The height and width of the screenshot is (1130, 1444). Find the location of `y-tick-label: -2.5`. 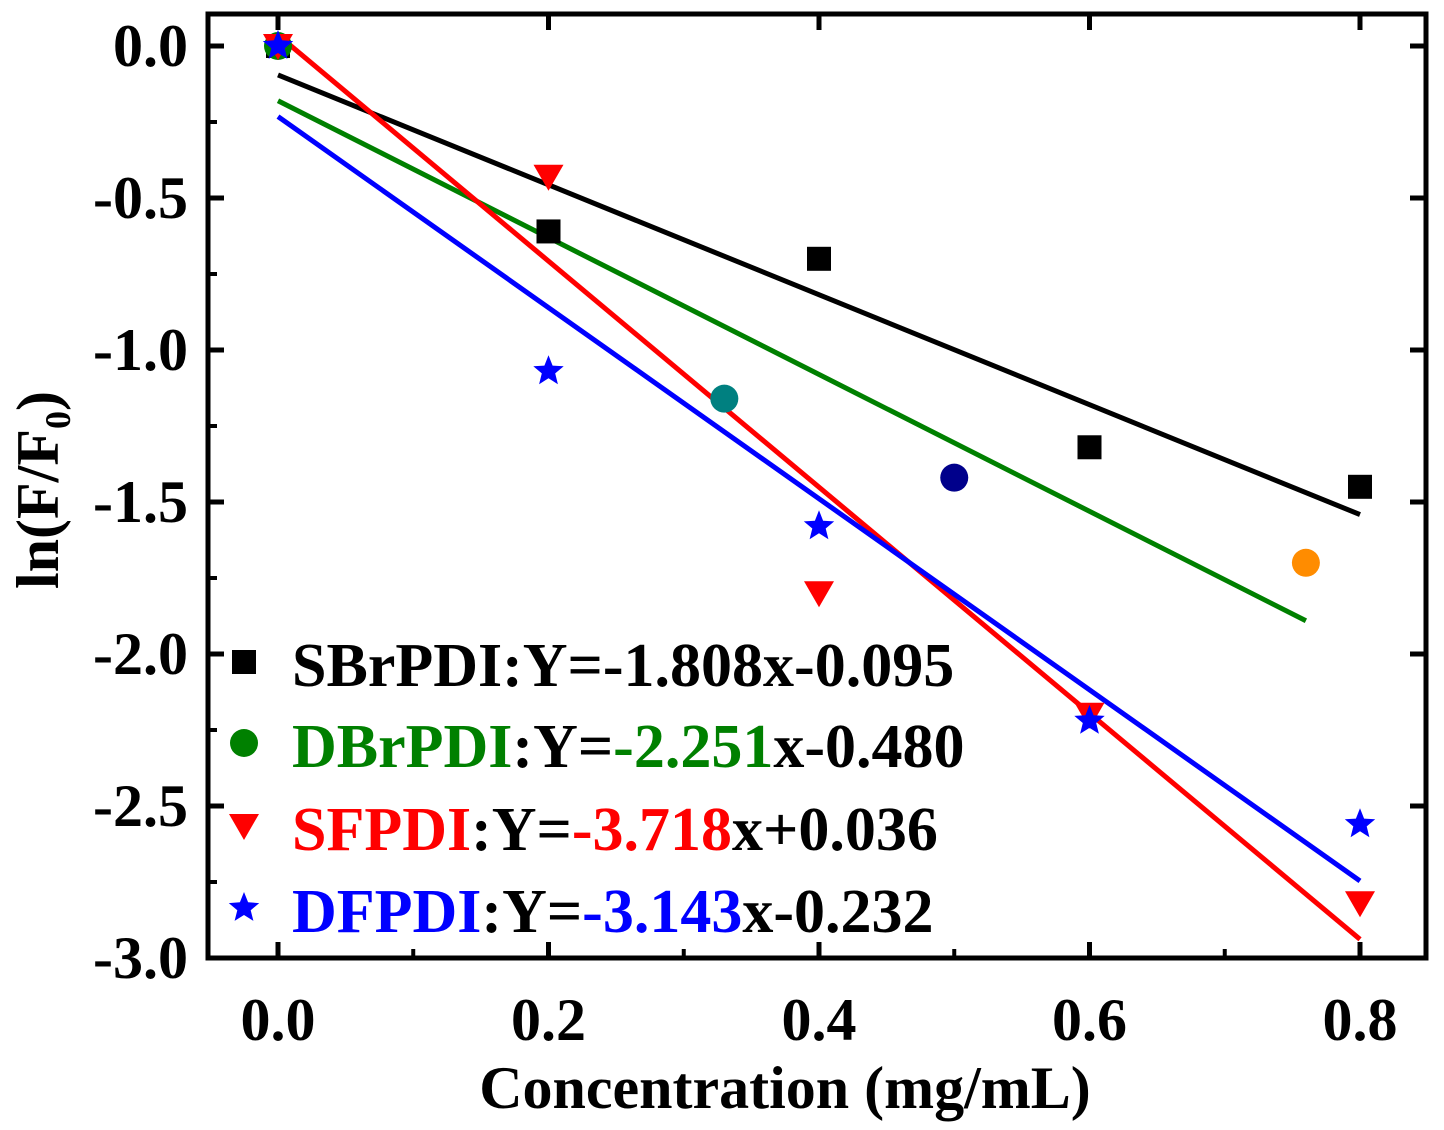

y-tick-label: -2.5 is located at coordinates (140, 806).